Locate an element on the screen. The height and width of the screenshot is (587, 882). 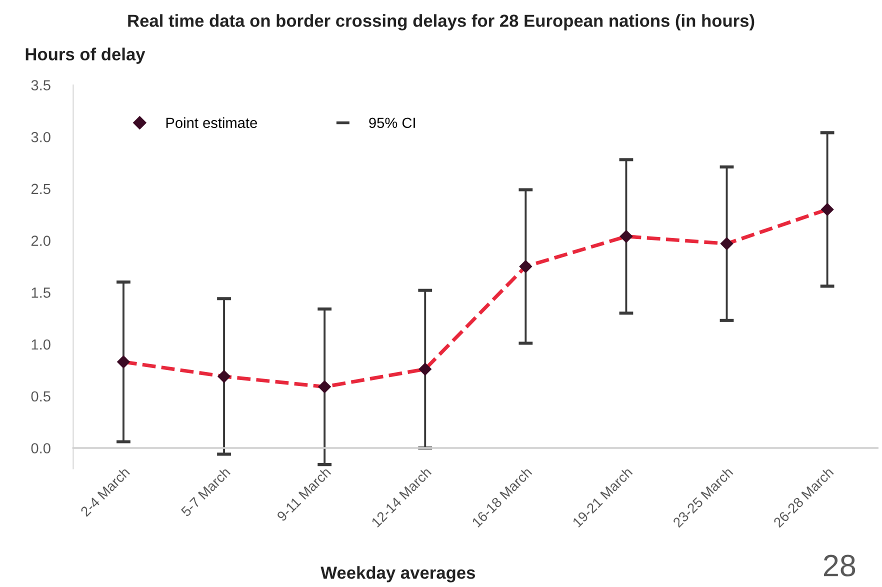
y-tick-label: 0.5 is located at coordinates (40, 396).